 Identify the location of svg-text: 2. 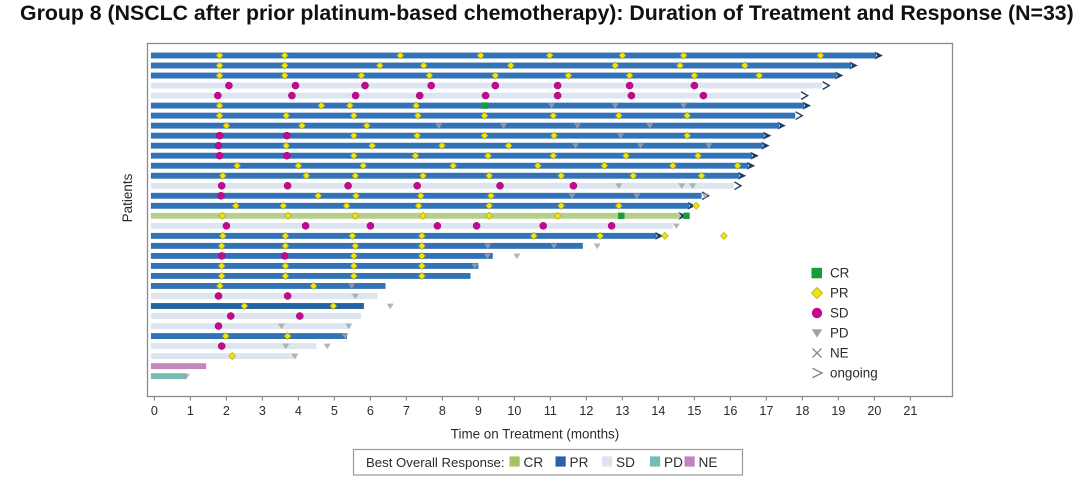
(226, 411).